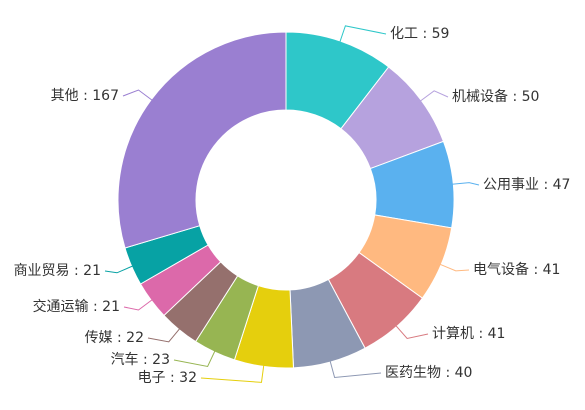 The image size is (585, 410). I want to click on slice-label-7: 汽车 : 23, so click(140, 359).